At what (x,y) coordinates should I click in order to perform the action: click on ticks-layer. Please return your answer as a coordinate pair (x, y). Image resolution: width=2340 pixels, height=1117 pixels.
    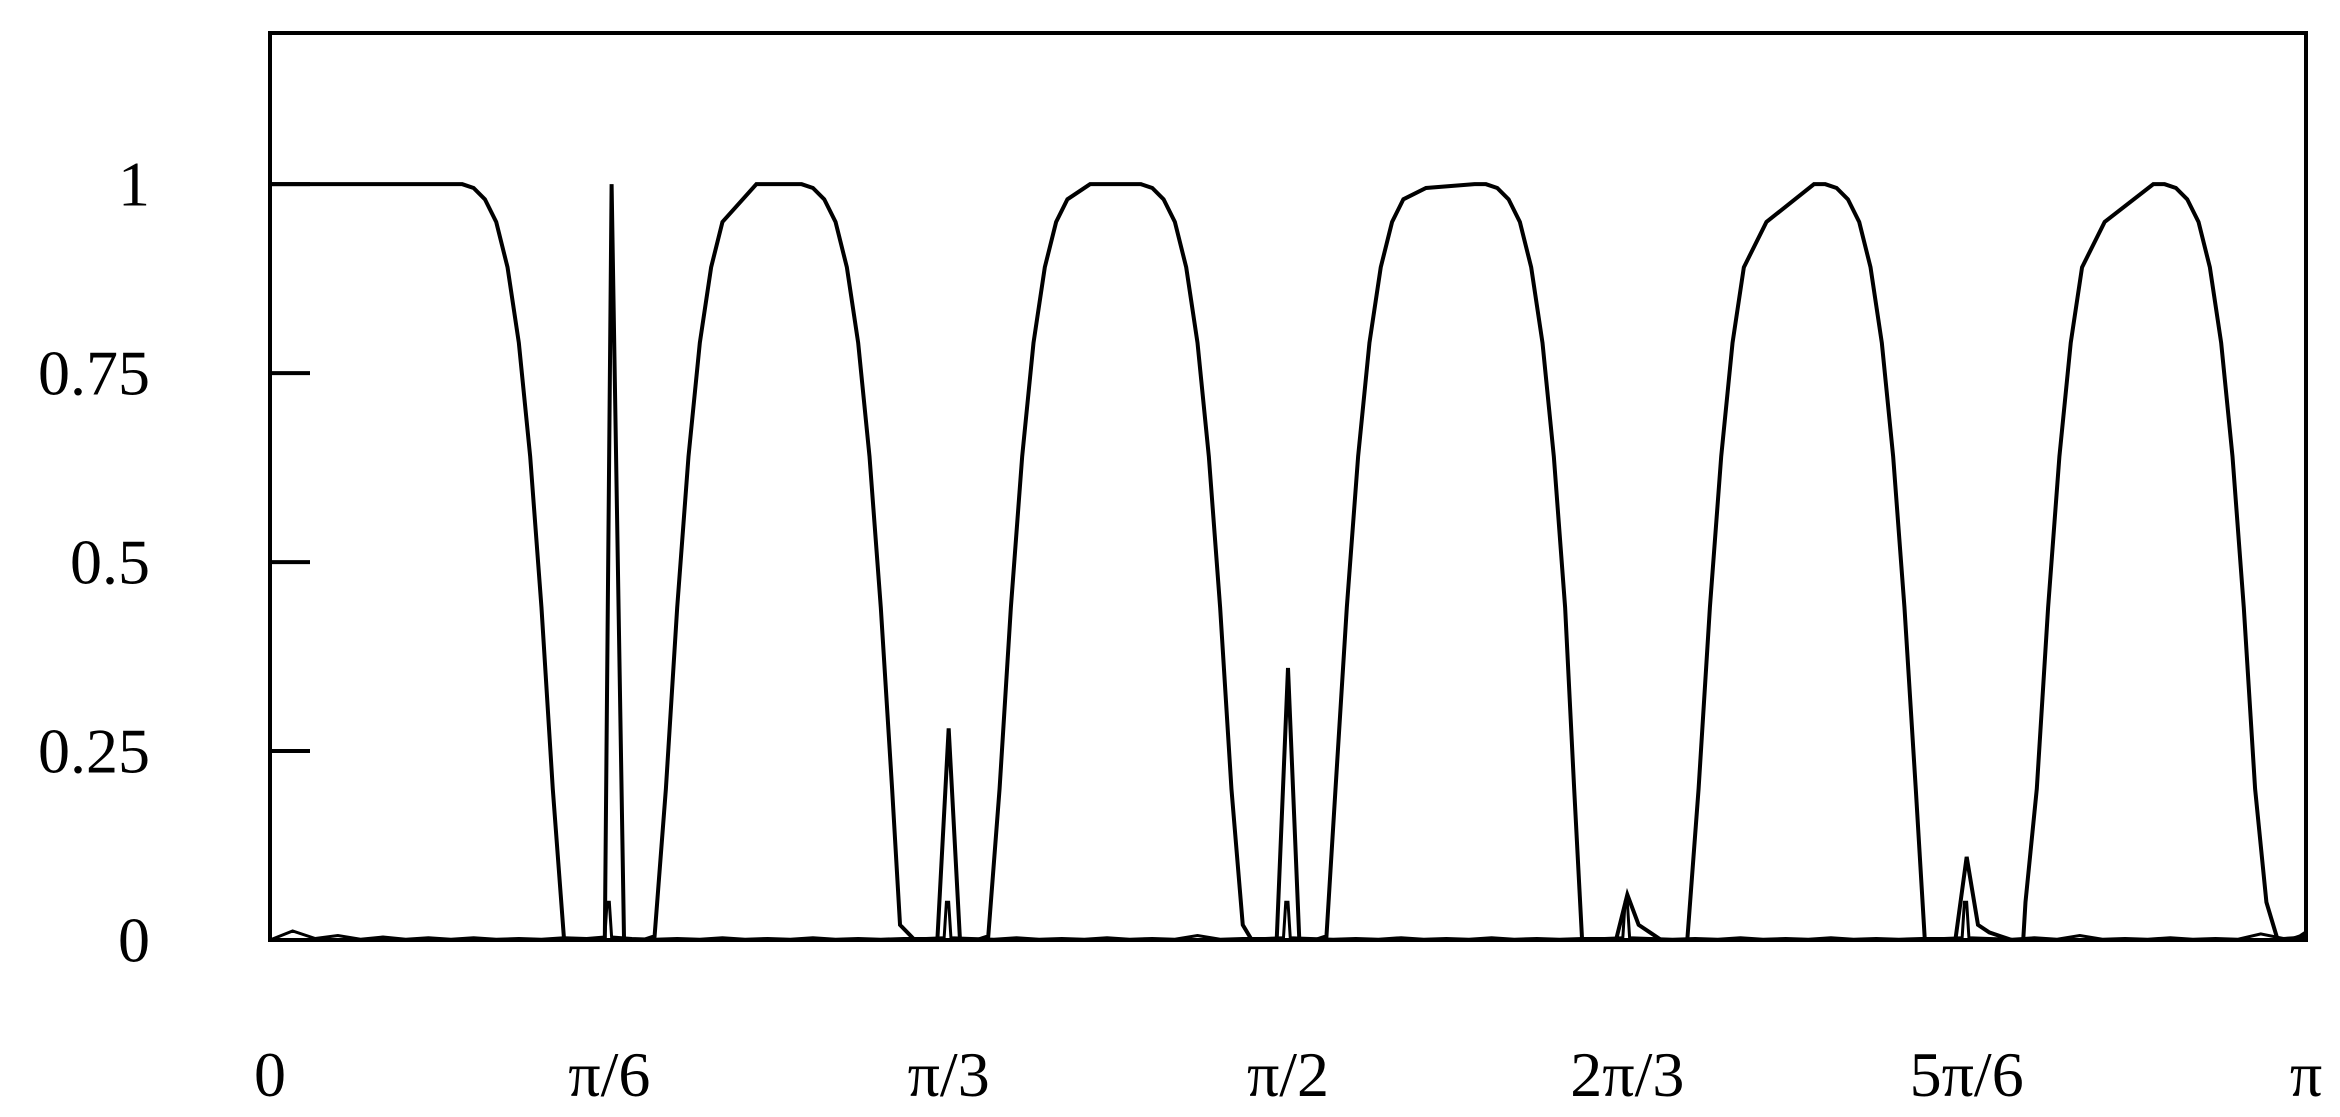
    Looking at the image, I should click on (290, 562).